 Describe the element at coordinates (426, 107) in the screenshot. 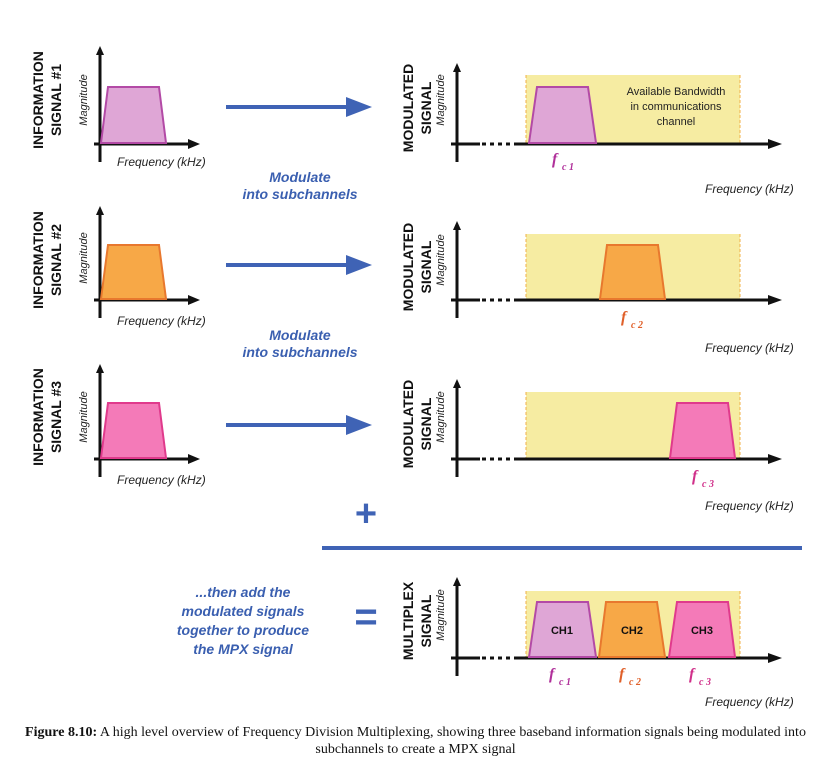

I see `modulated-1-line2: SIGNAL` at that location.